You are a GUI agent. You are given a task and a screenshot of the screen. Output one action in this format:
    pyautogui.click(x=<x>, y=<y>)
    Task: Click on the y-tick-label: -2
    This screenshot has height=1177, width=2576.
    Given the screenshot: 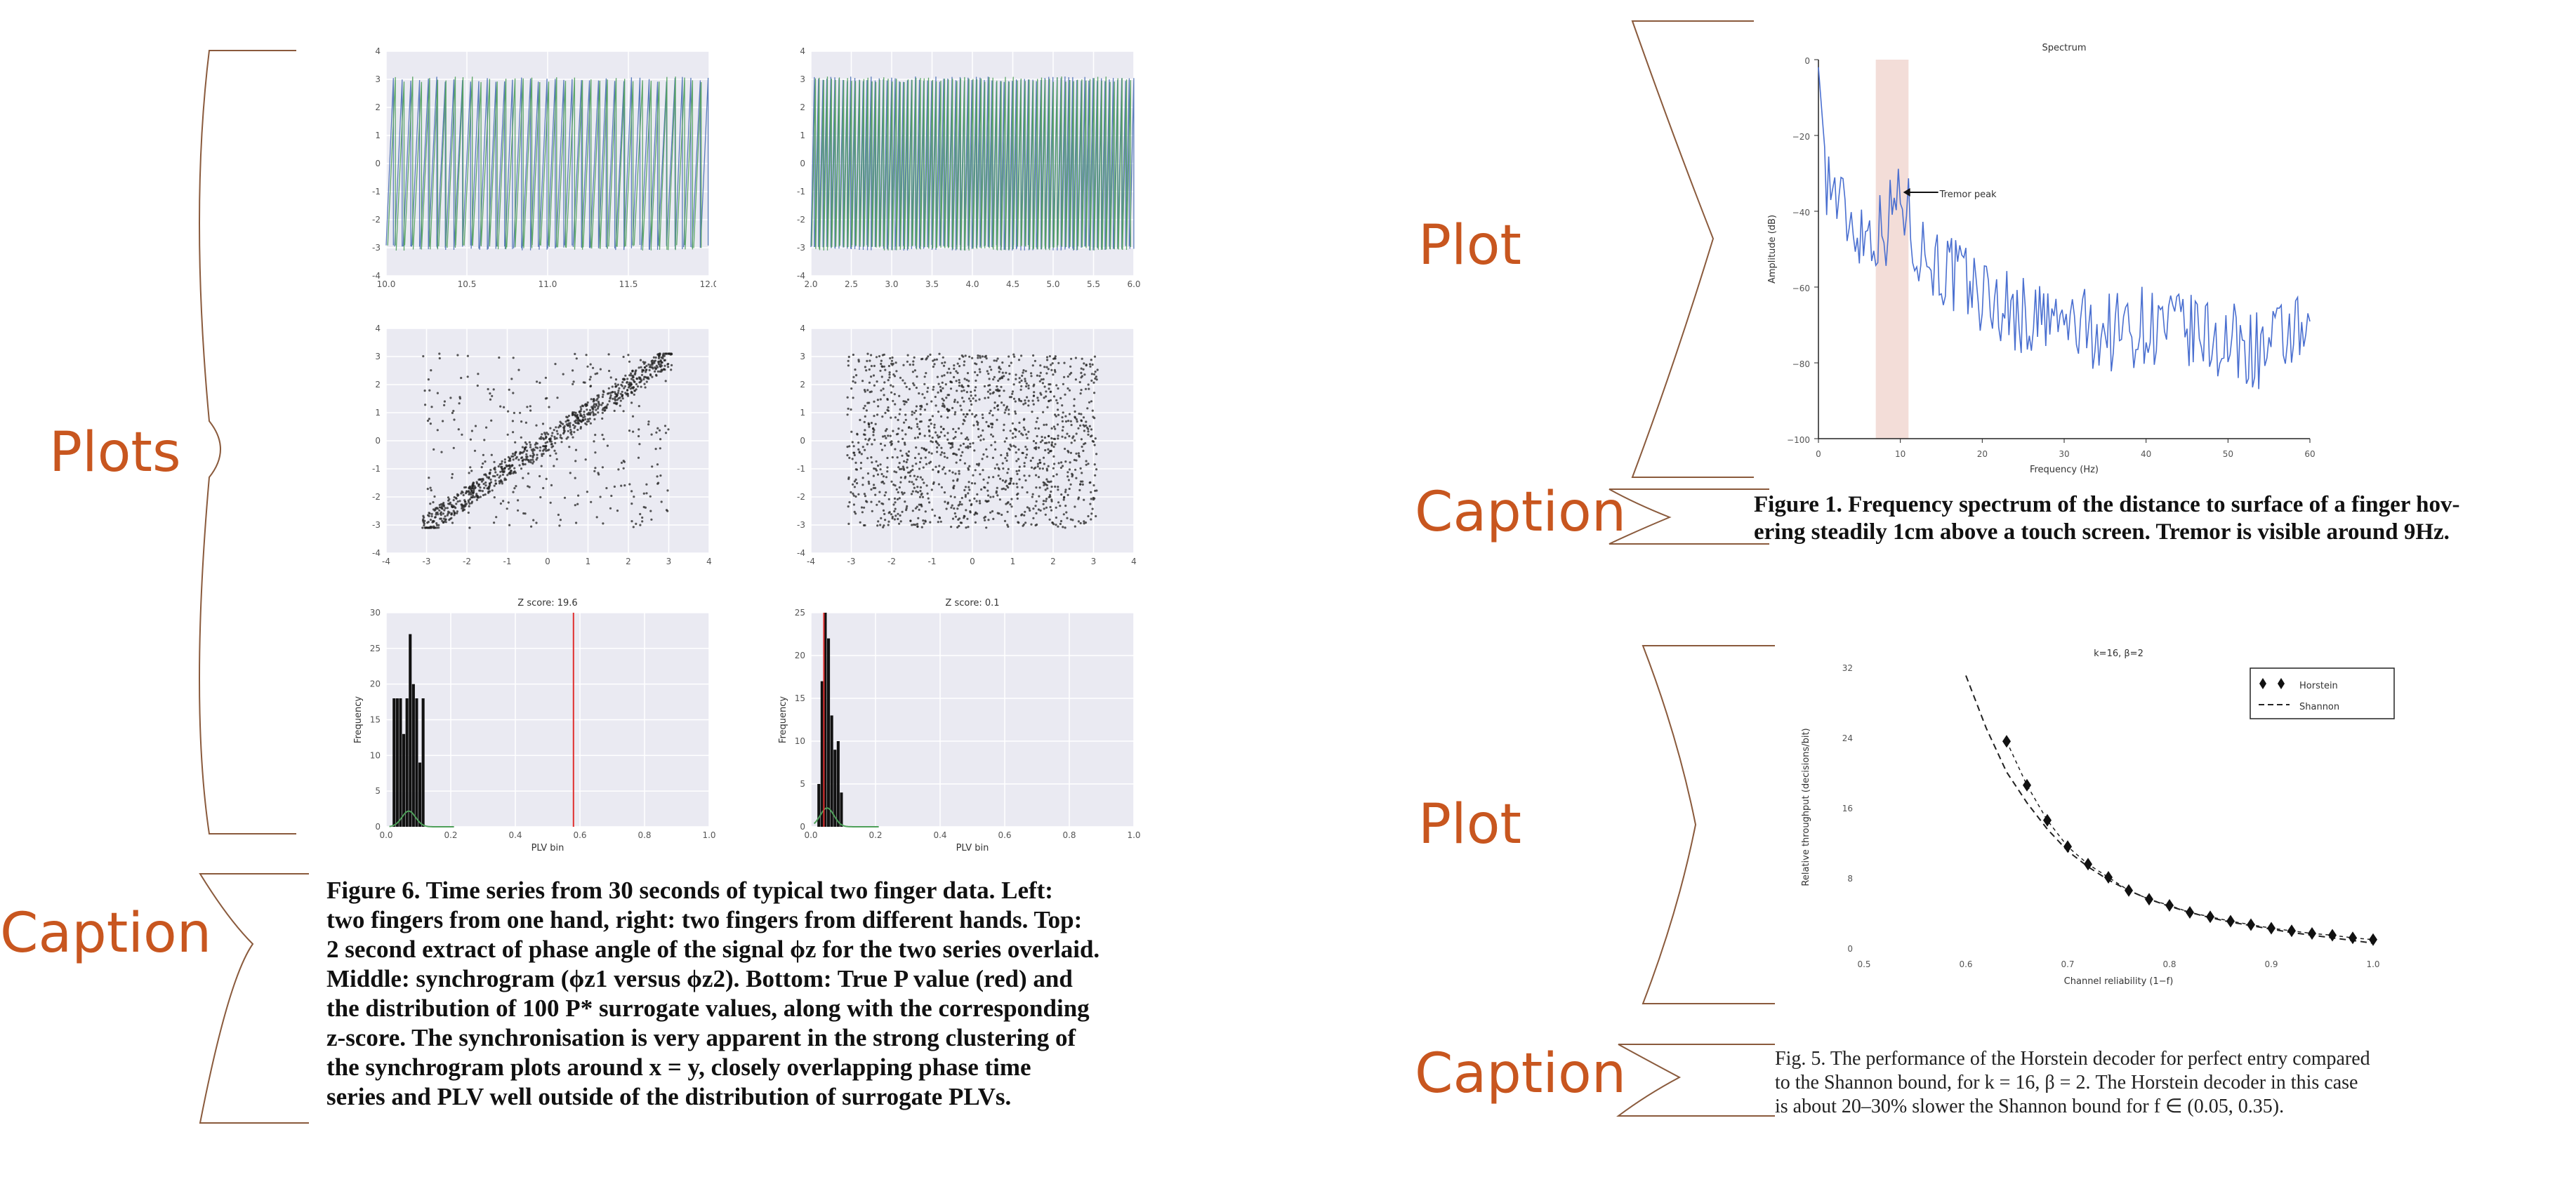 What is the action you would take?
    pyautogui.click(x=801, y=497)
    